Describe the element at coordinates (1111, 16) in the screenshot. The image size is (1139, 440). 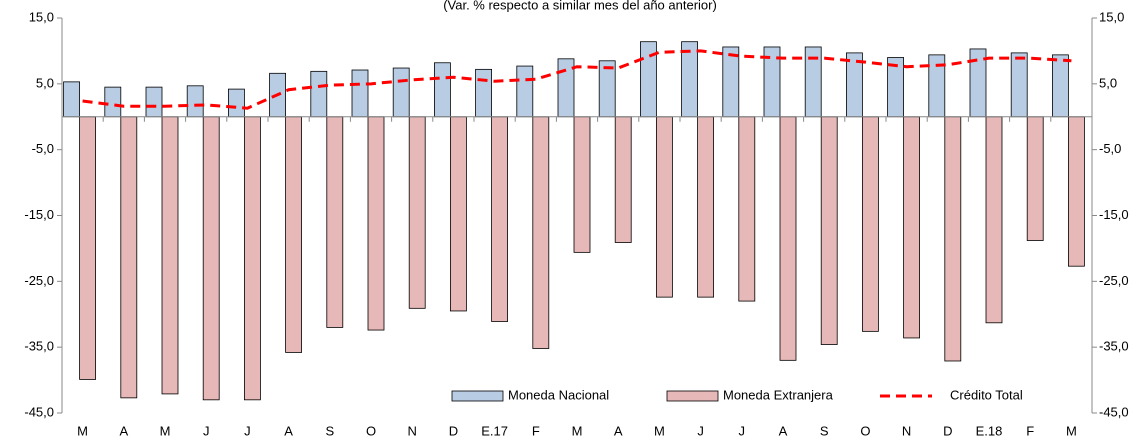
I see `y2-tick-label: 15,0` at that location.